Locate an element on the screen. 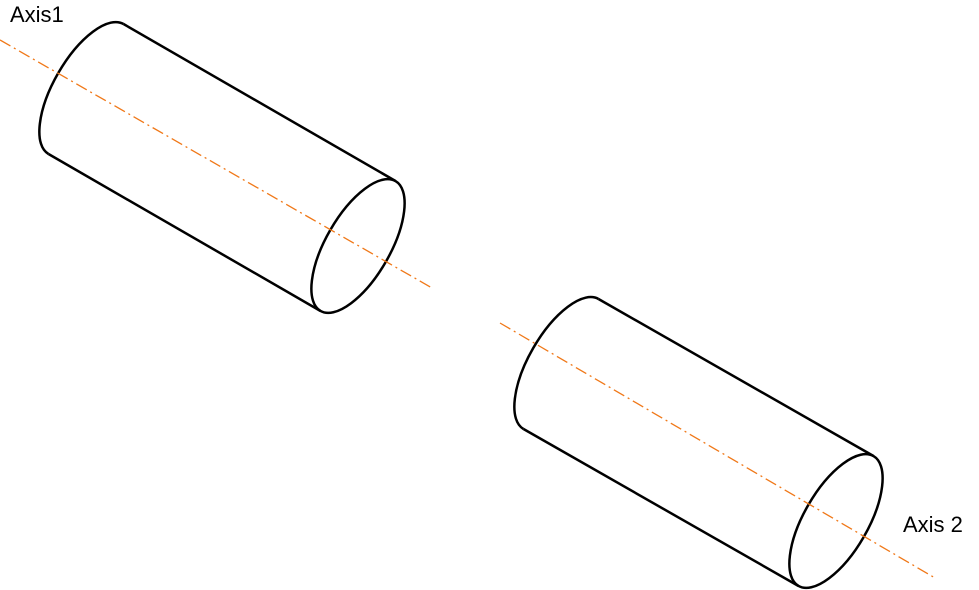  axis-label: Axis1 is located at coordinates (37, 14).